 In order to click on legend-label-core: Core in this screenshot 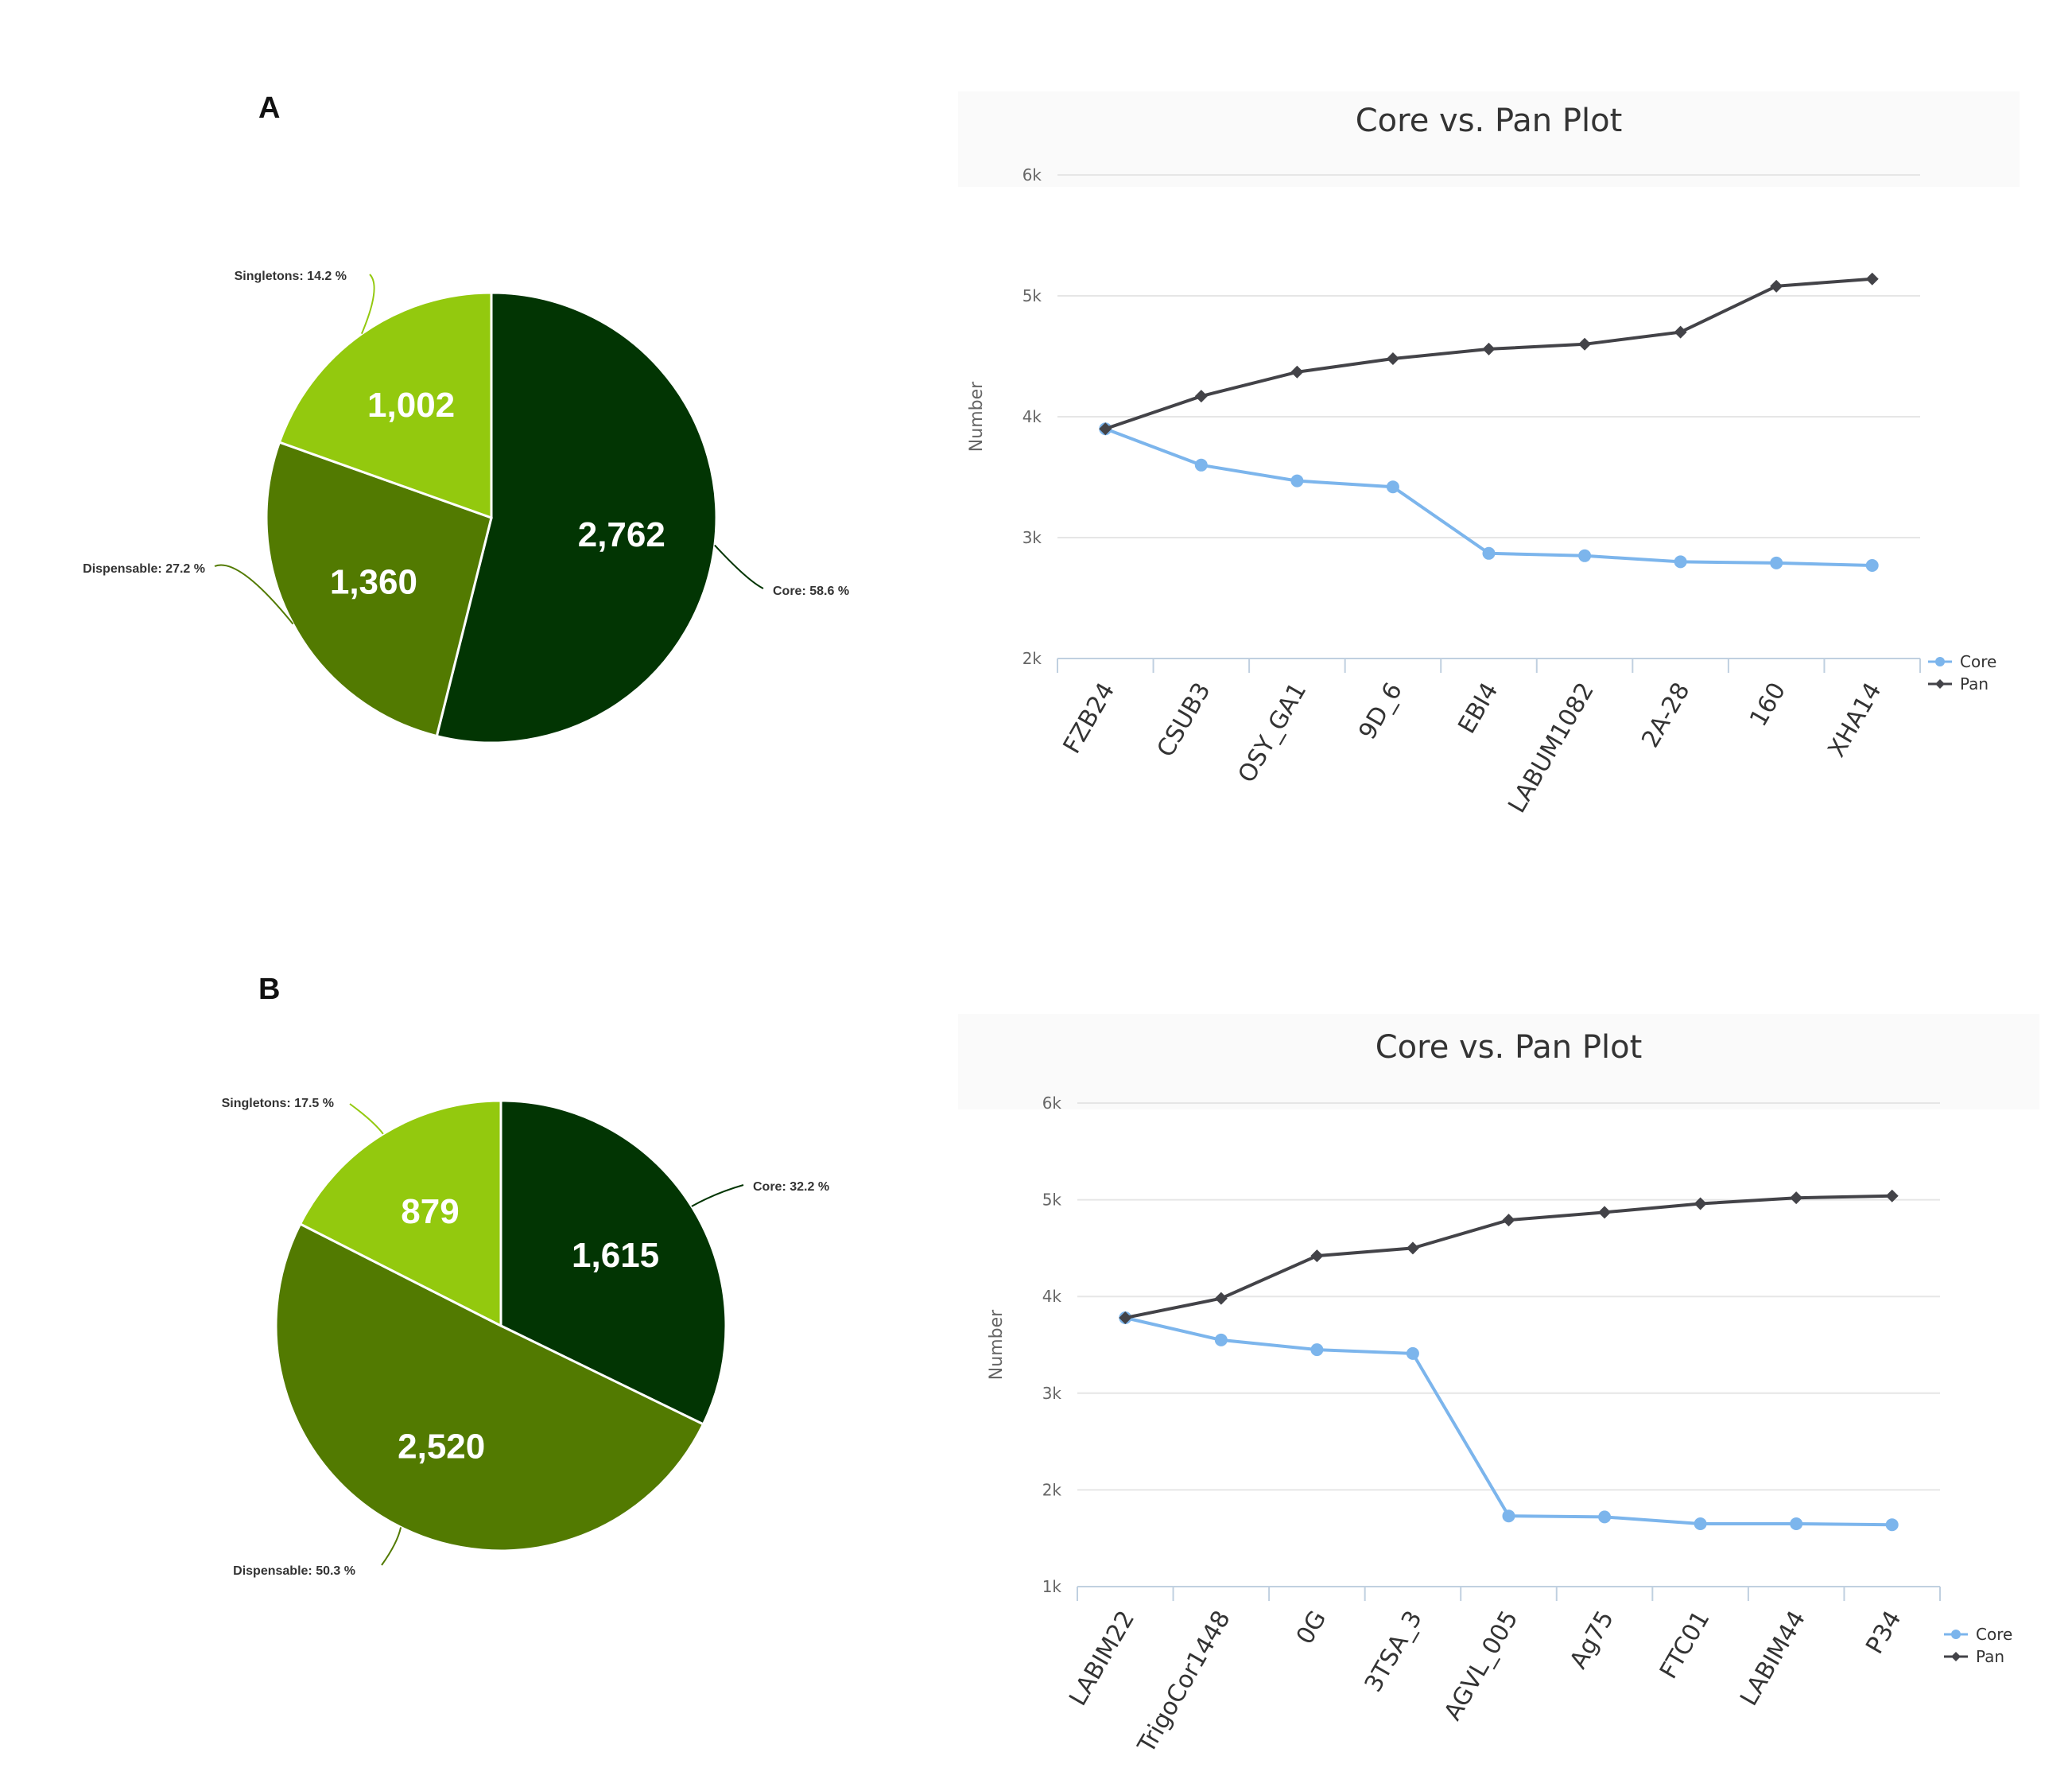, I will do `click(1978, 661)`.